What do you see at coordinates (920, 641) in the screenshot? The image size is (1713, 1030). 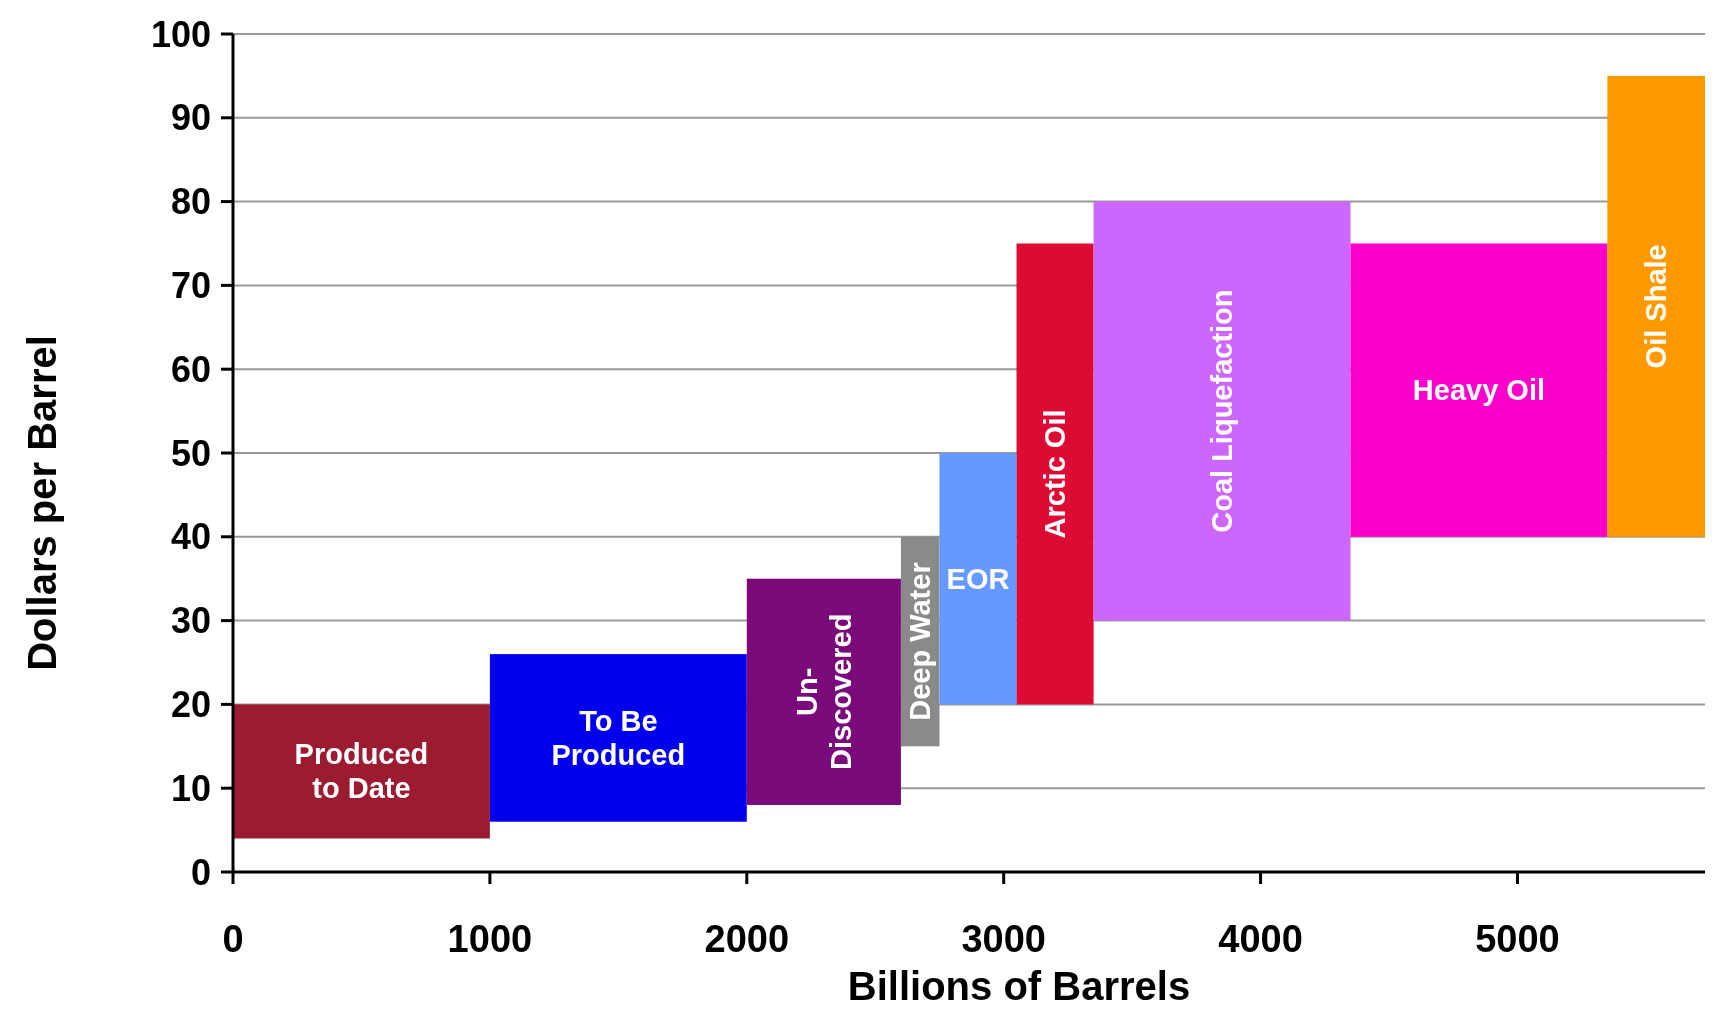 I see `category-label: Deep Water` at bounding box center [920, 641].